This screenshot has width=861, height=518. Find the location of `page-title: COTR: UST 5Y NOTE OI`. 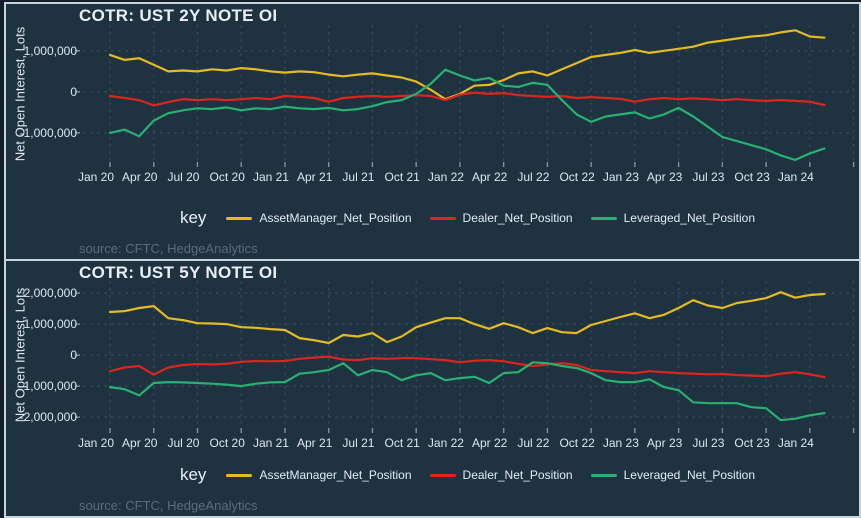

page-title: COTR: UST 5Y NOTE OI is located at coordinates (178, 272).